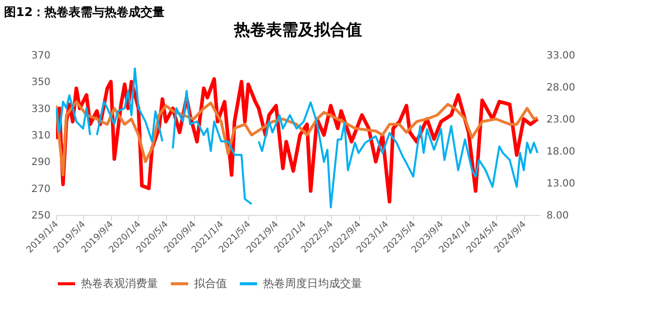 This screenshot has height=325, width=649. I want to click on y2-tick-label: 33.00, so click(561, 56).